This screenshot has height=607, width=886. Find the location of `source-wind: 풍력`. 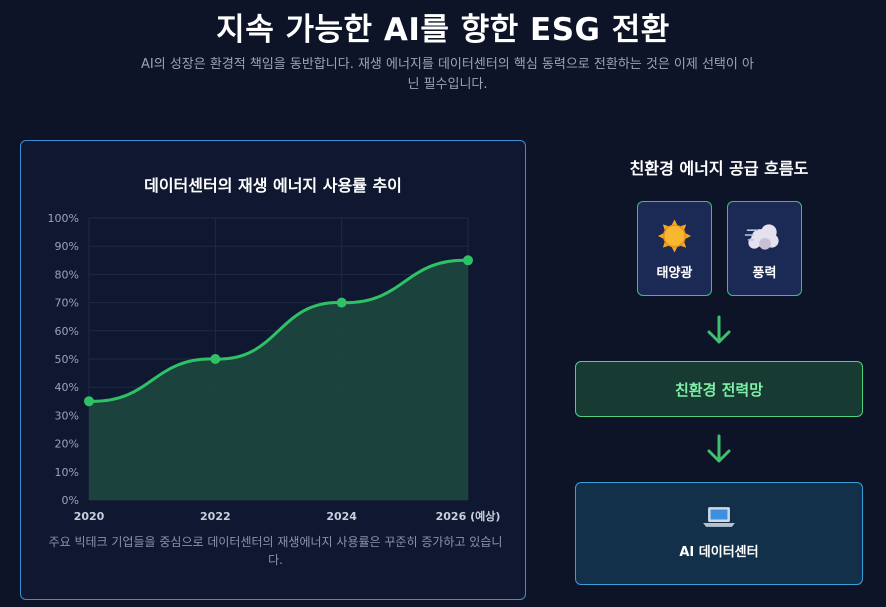

source-wind: 풍력 is located at coordinates (764, 248).